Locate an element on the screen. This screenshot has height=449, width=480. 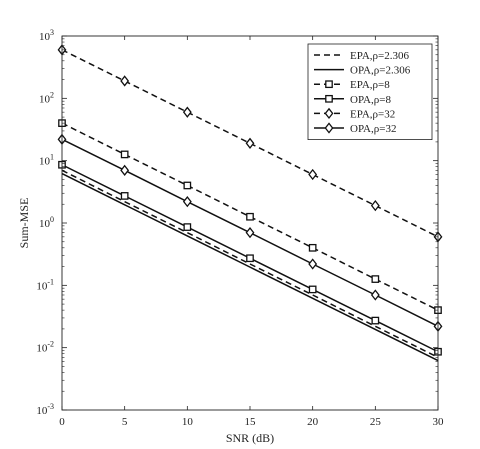
legend-item: OPA,ρ=2.306 is located at coordinates (362, 71).